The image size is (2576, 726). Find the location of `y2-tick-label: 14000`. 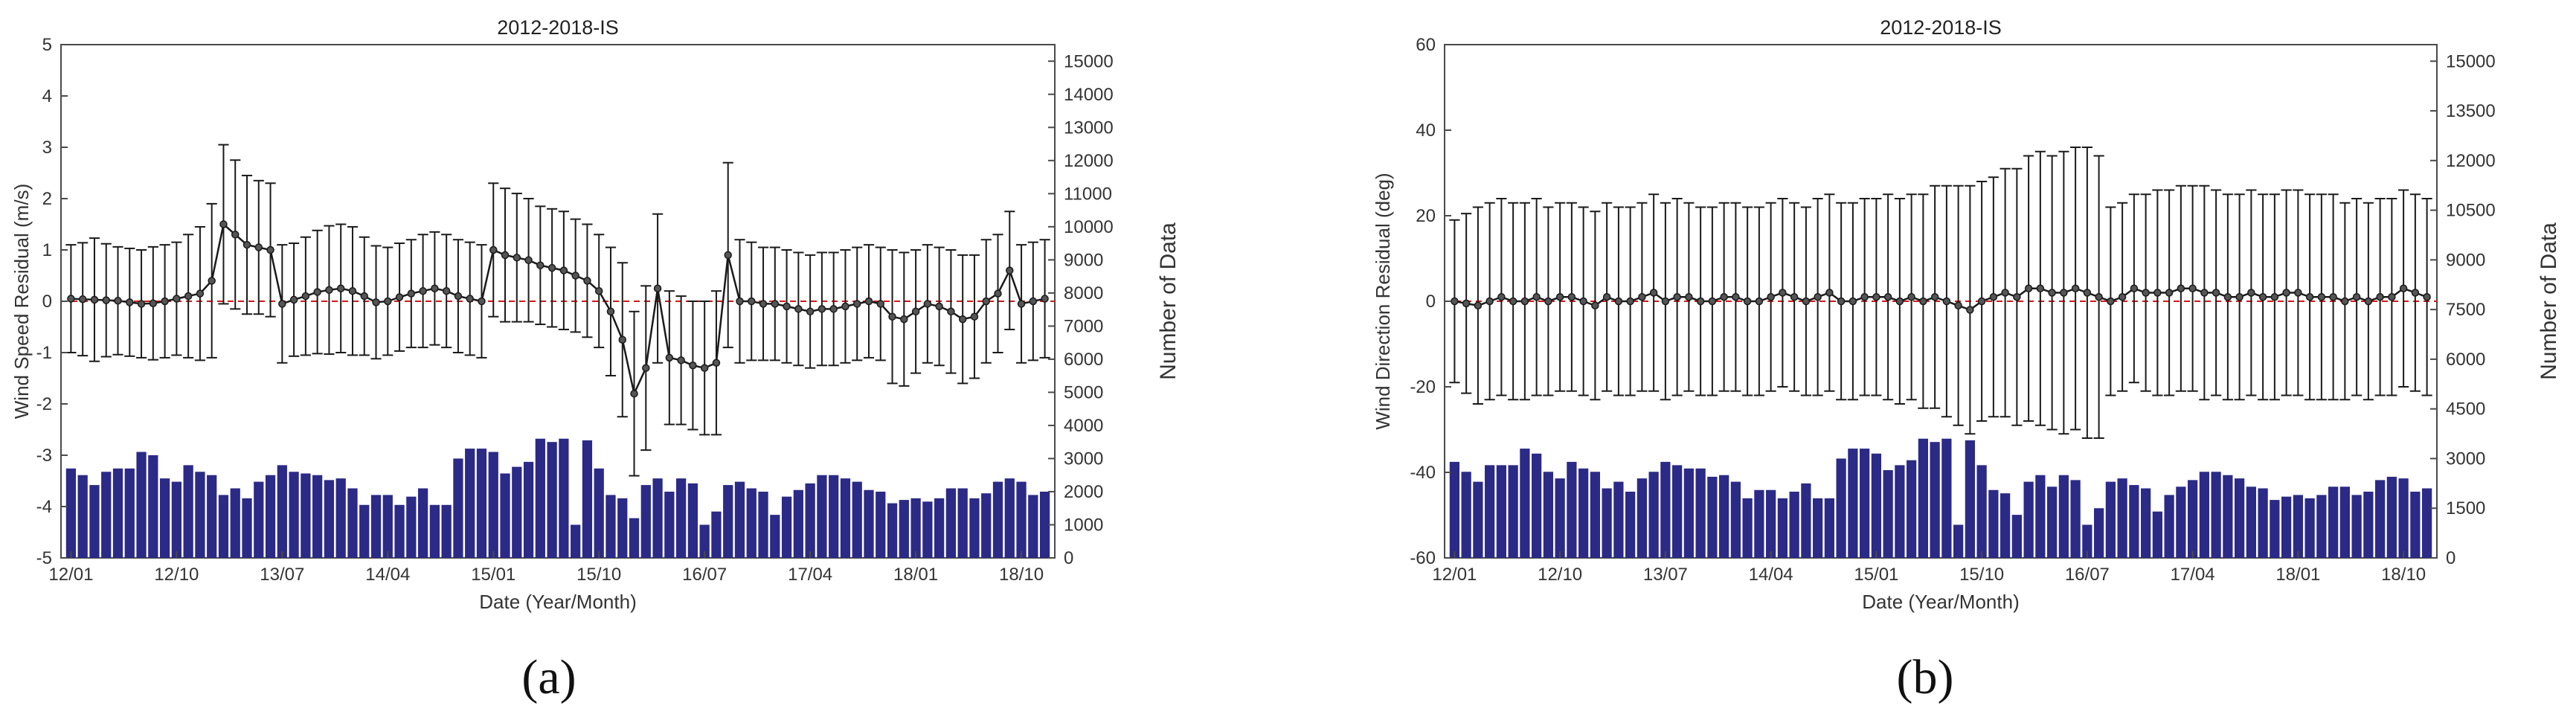

y2-tick-label: 14000 is located at coordinates (1089, 95).